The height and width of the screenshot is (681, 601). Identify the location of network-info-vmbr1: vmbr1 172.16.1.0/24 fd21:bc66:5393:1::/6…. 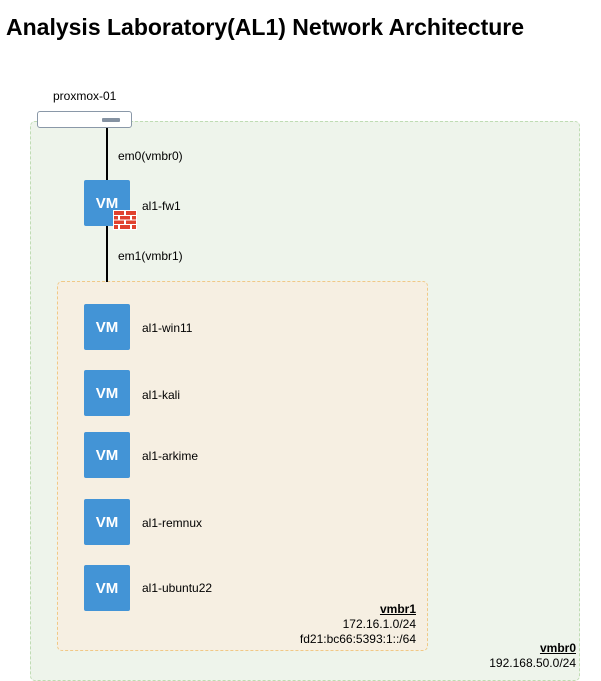
(358, 624).